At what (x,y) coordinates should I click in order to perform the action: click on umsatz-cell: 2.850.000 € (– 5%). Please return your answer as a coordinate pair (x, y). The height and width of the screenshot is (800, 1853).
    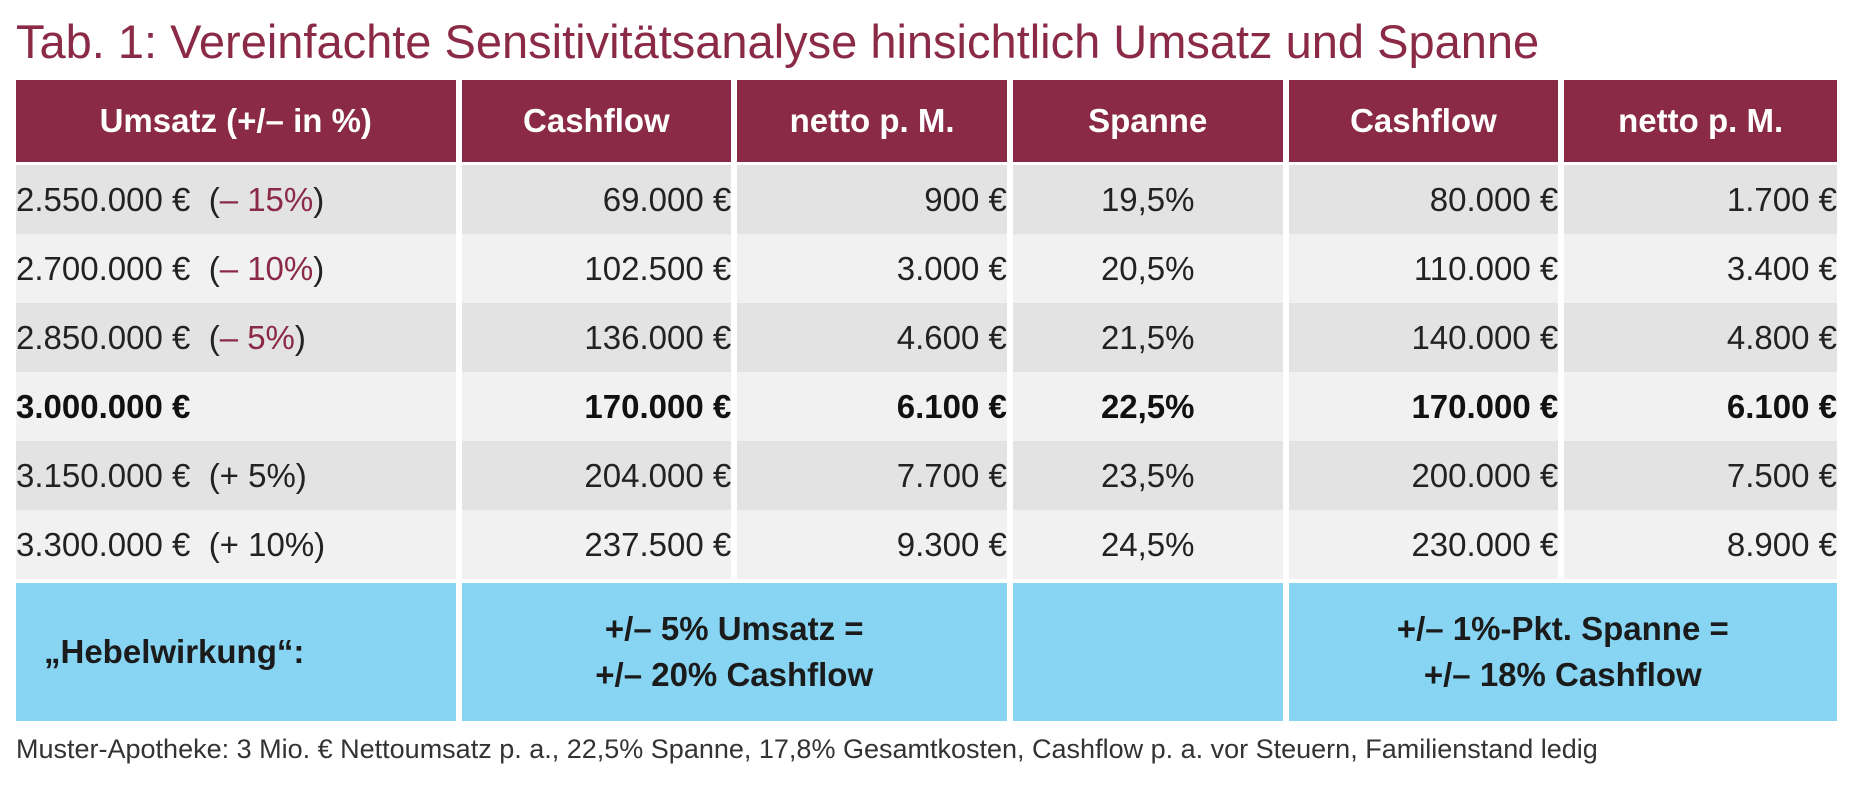
    Looking at the image, I should click on (239, 337).